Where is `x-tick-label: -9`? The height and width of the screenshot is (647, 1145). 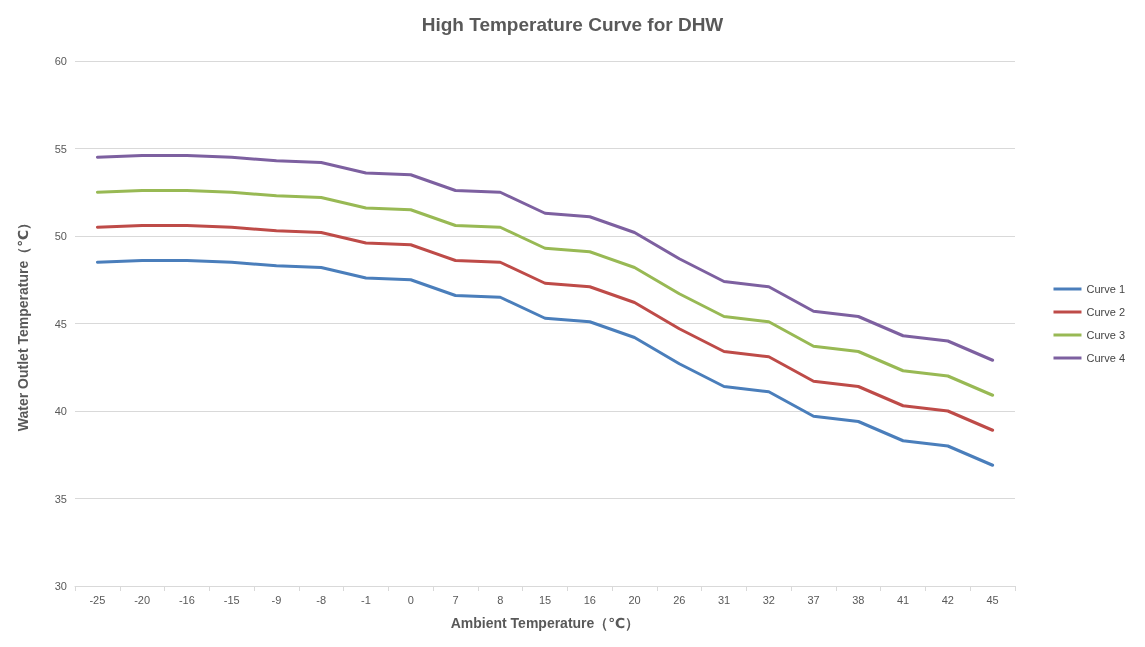 x-tick-label: -9 is located at coordinates (276, 599).